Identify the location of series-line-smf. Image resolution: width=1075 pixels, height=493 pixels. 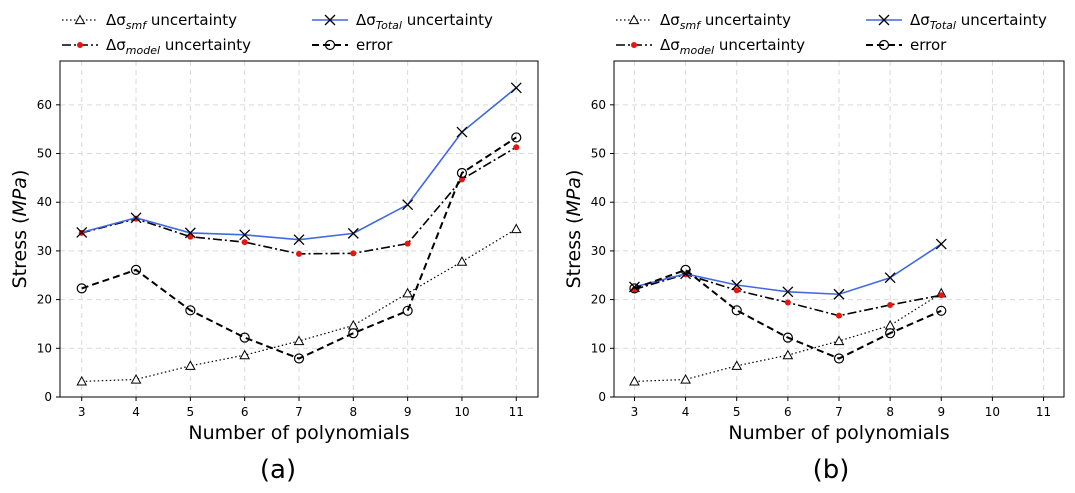
(299, 305).